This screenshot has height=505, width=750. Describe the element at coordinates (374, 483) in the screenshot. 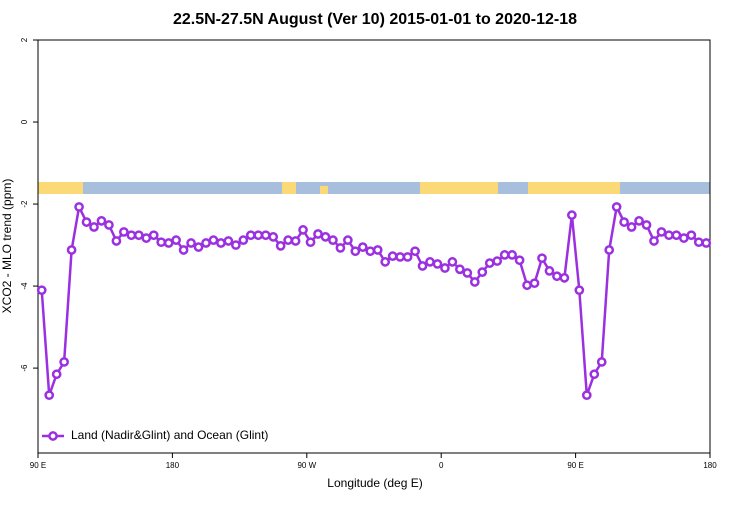

I see `x-axis-label: Longitude (deg E)` at that location.